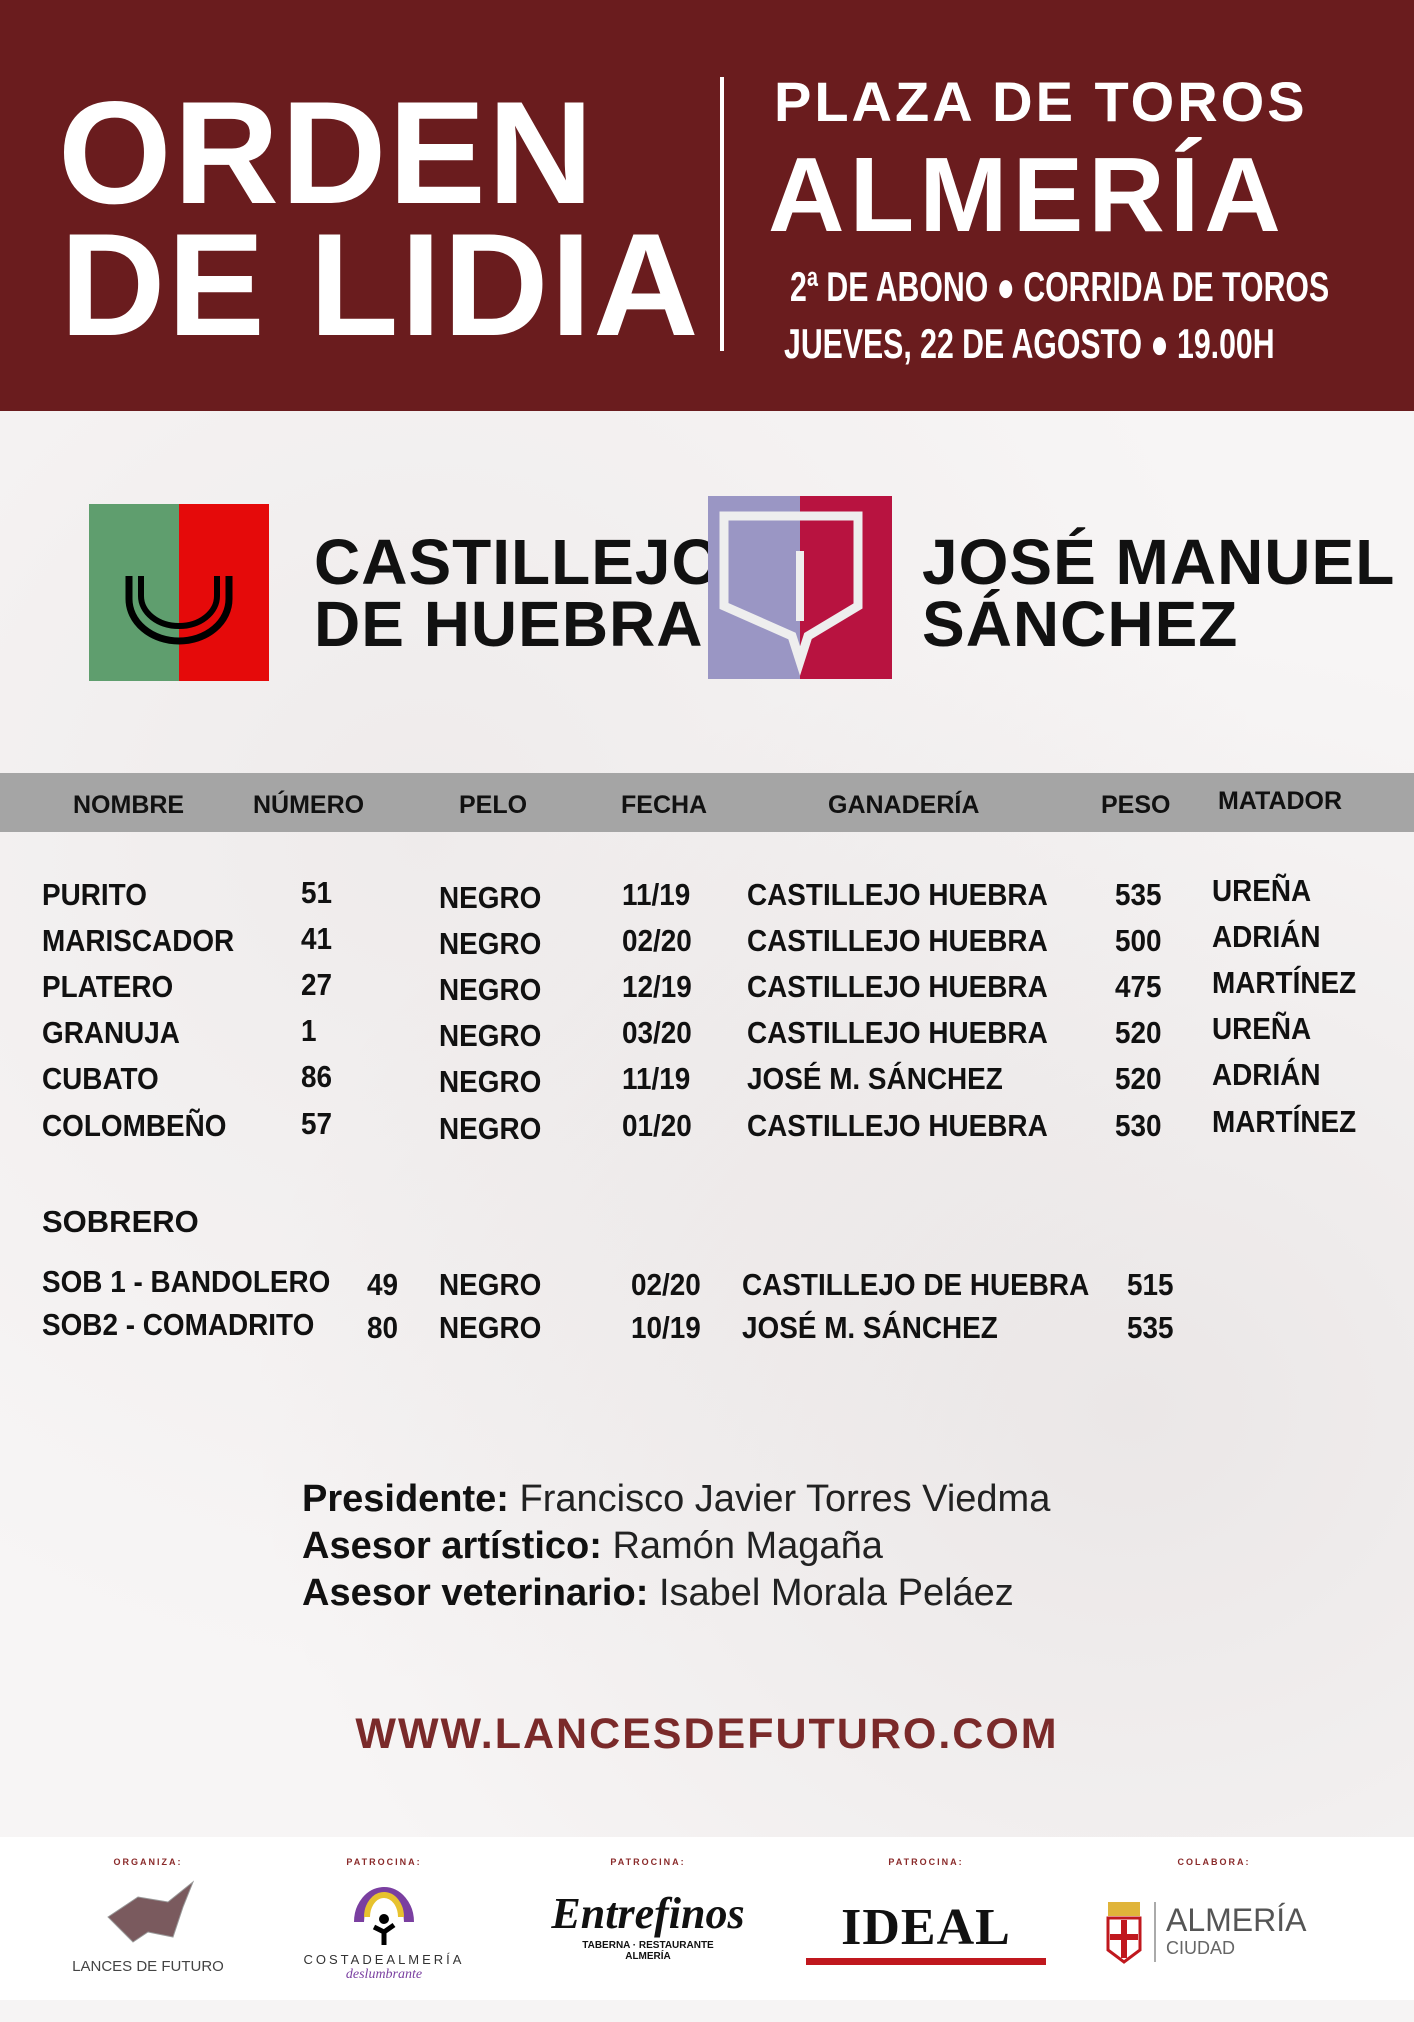 The image size is (1414, 2022). What do you see at coordinates (148, 1862) in the screenshot?
I see `sponsor-label: ORGANIZA:` at bounding box center [148, 1862].